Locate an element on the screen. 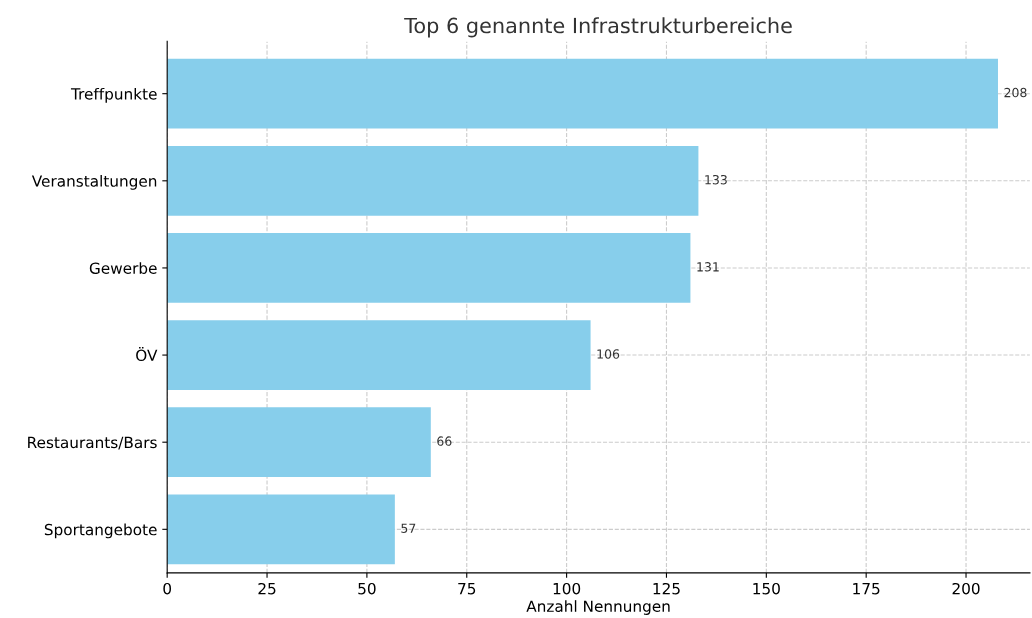 The height and width of the screenshot is (618, 1032). x-tick-label: 0 is located at coordinates (167, 588).